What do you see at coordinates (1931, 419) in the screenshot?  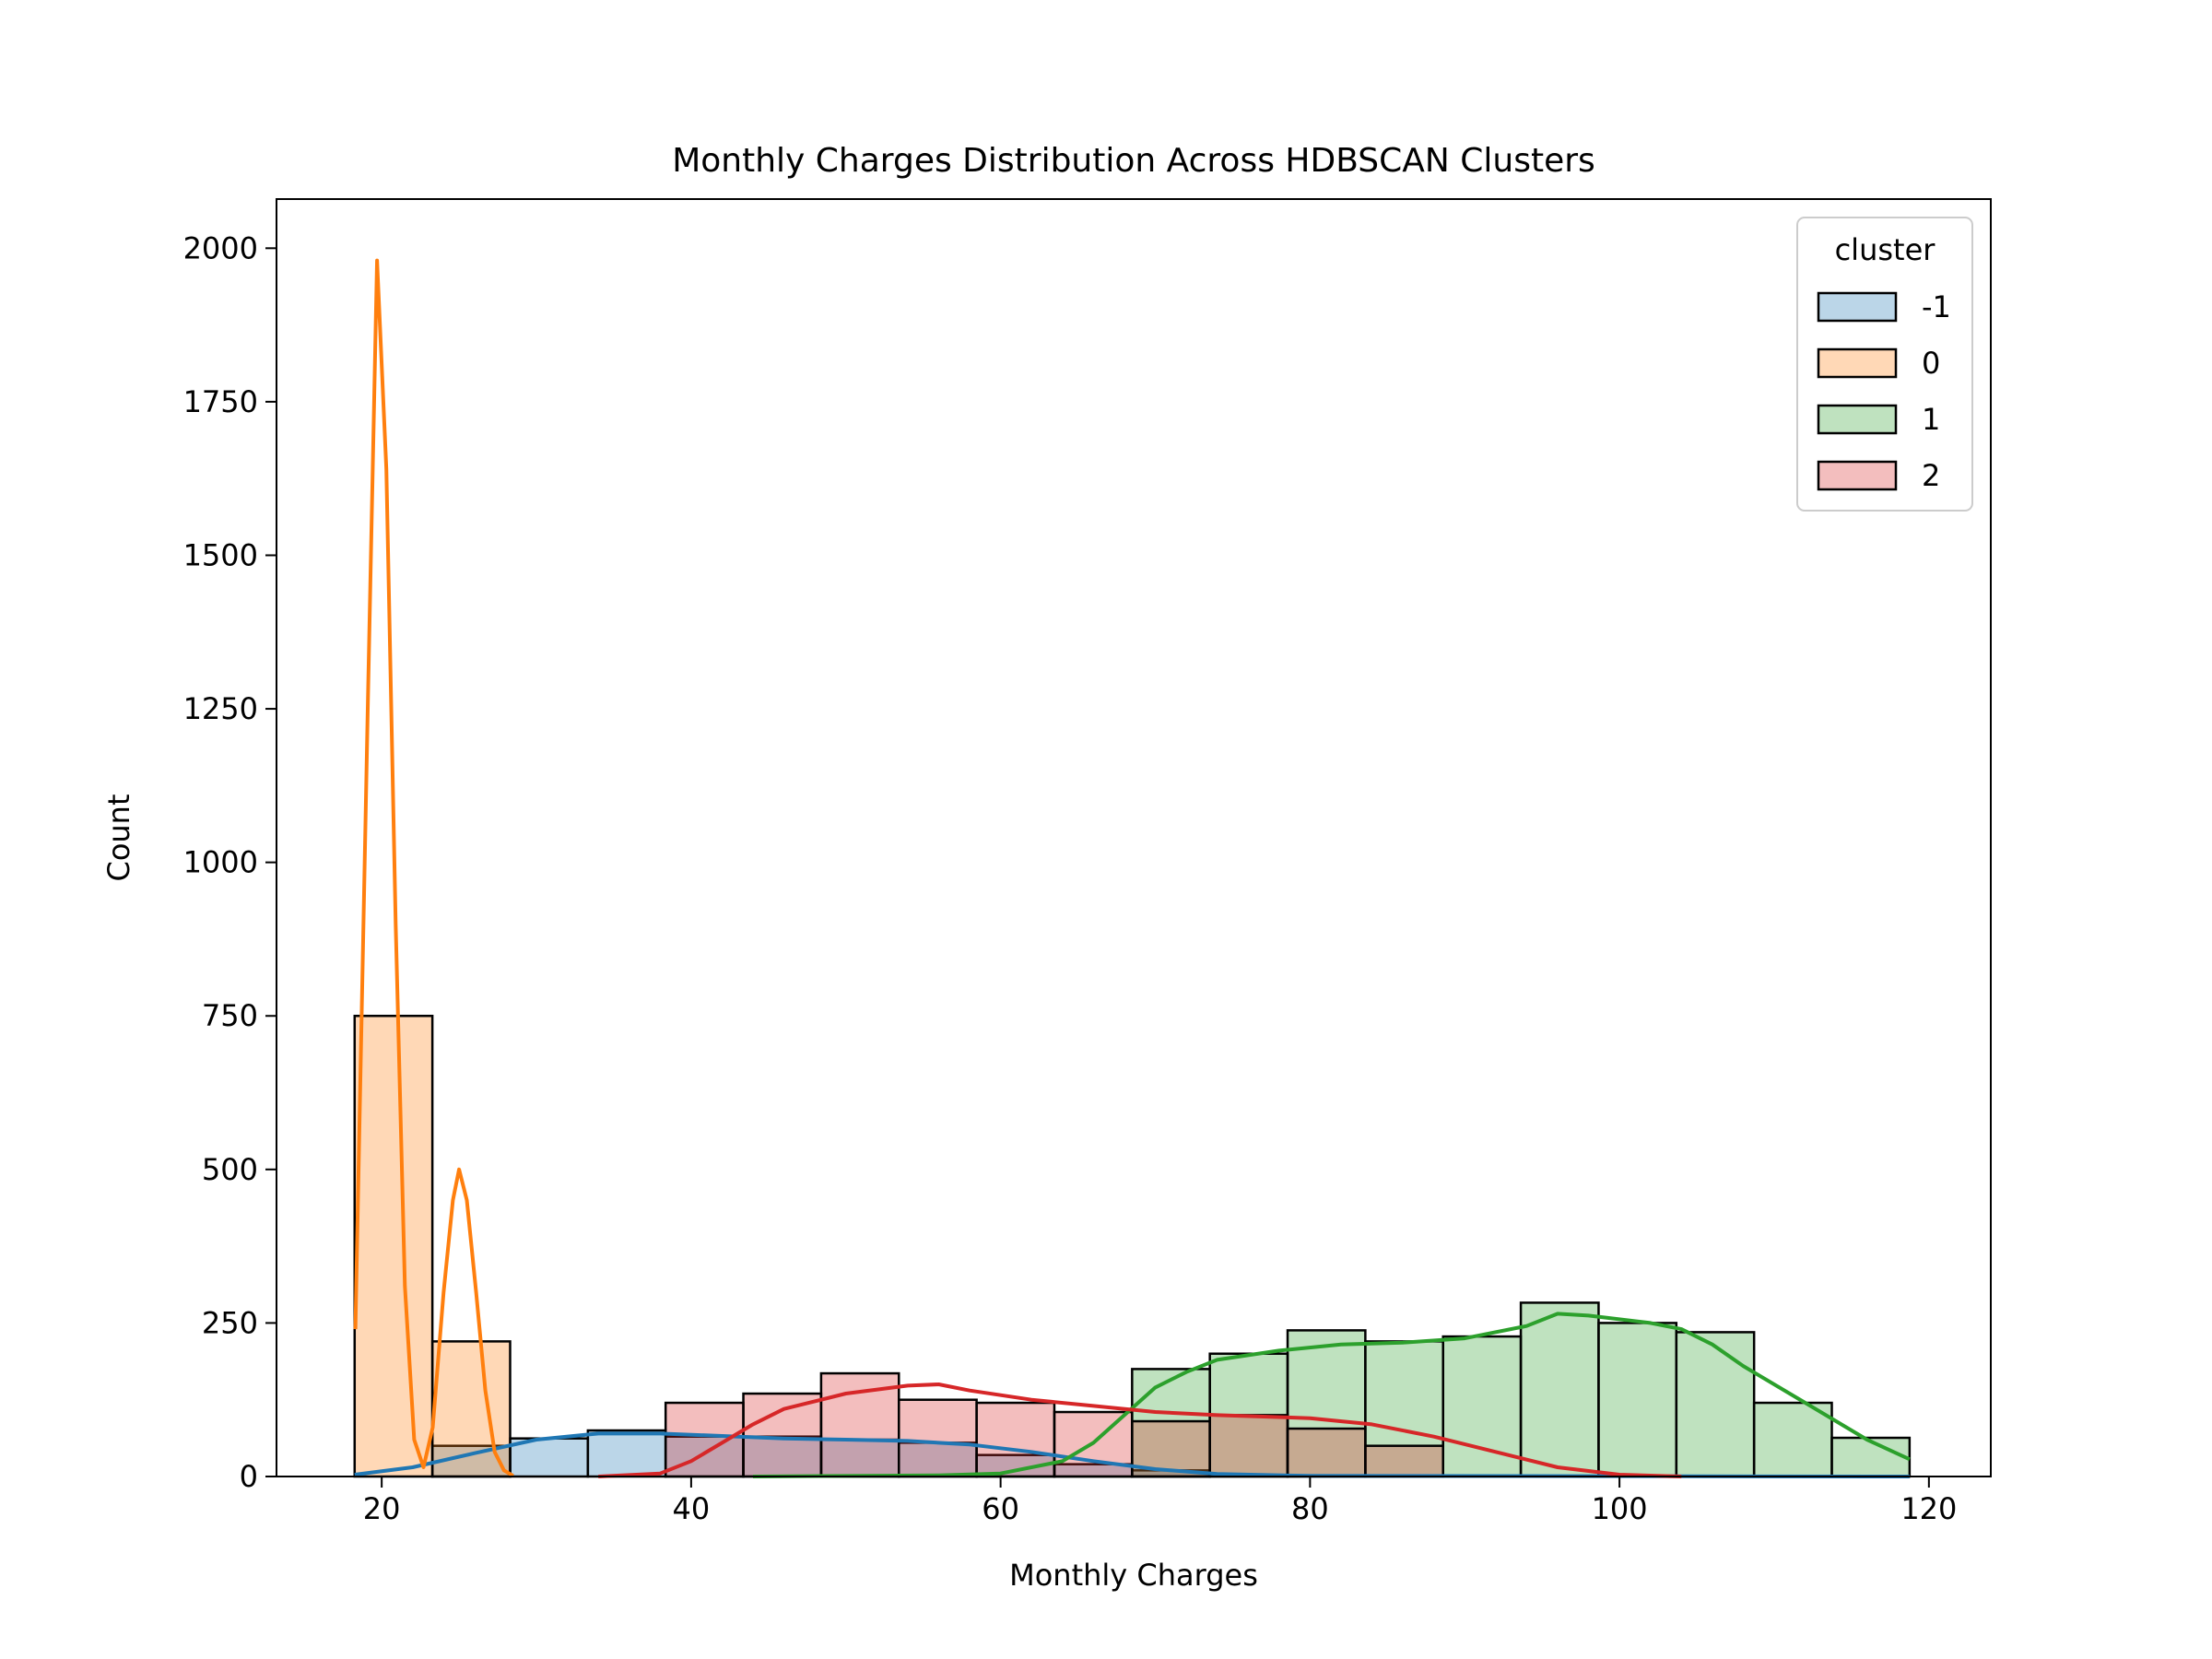 I see `legend-label: 1` at bounding box center [1931, 419].